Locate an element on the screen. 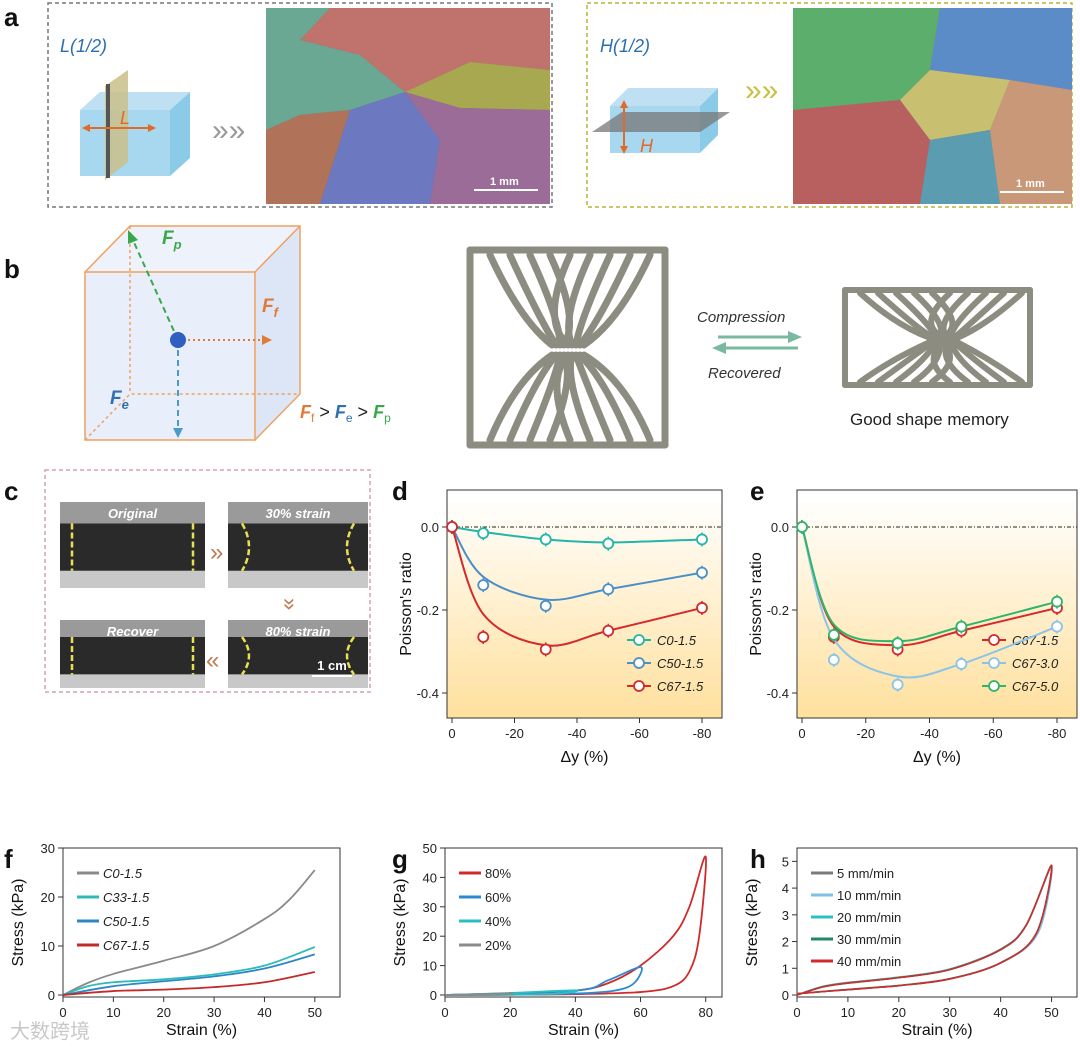 This screenshot has width=1080, height=1050. legend-label: 60% is located at coordinates (498, 897).